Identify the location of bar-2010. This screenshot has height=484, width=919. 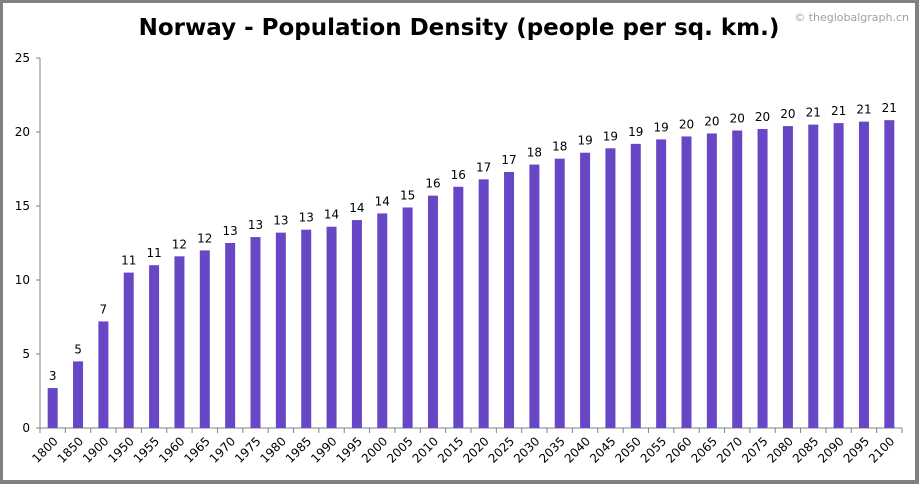
(432, 311).